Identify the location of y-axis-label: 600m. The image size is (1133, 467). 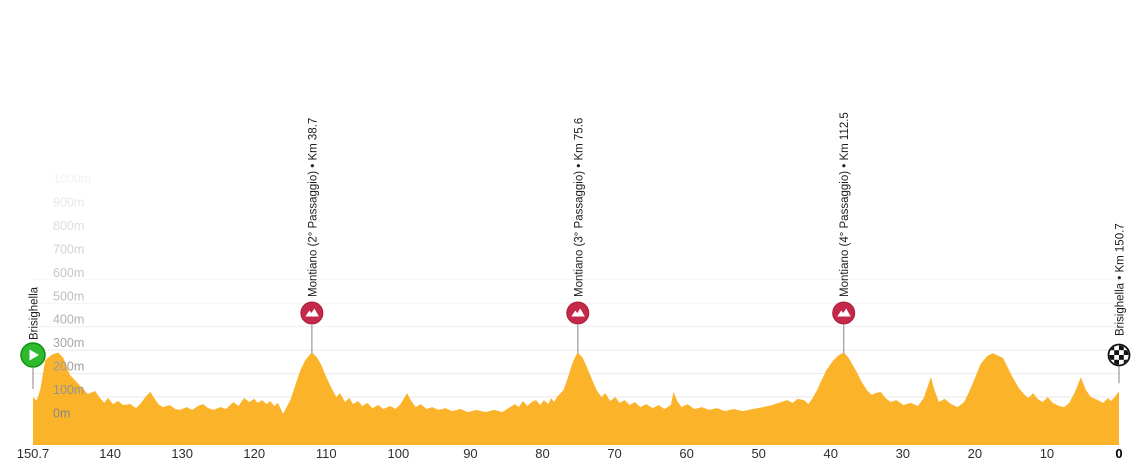
(68, 273).